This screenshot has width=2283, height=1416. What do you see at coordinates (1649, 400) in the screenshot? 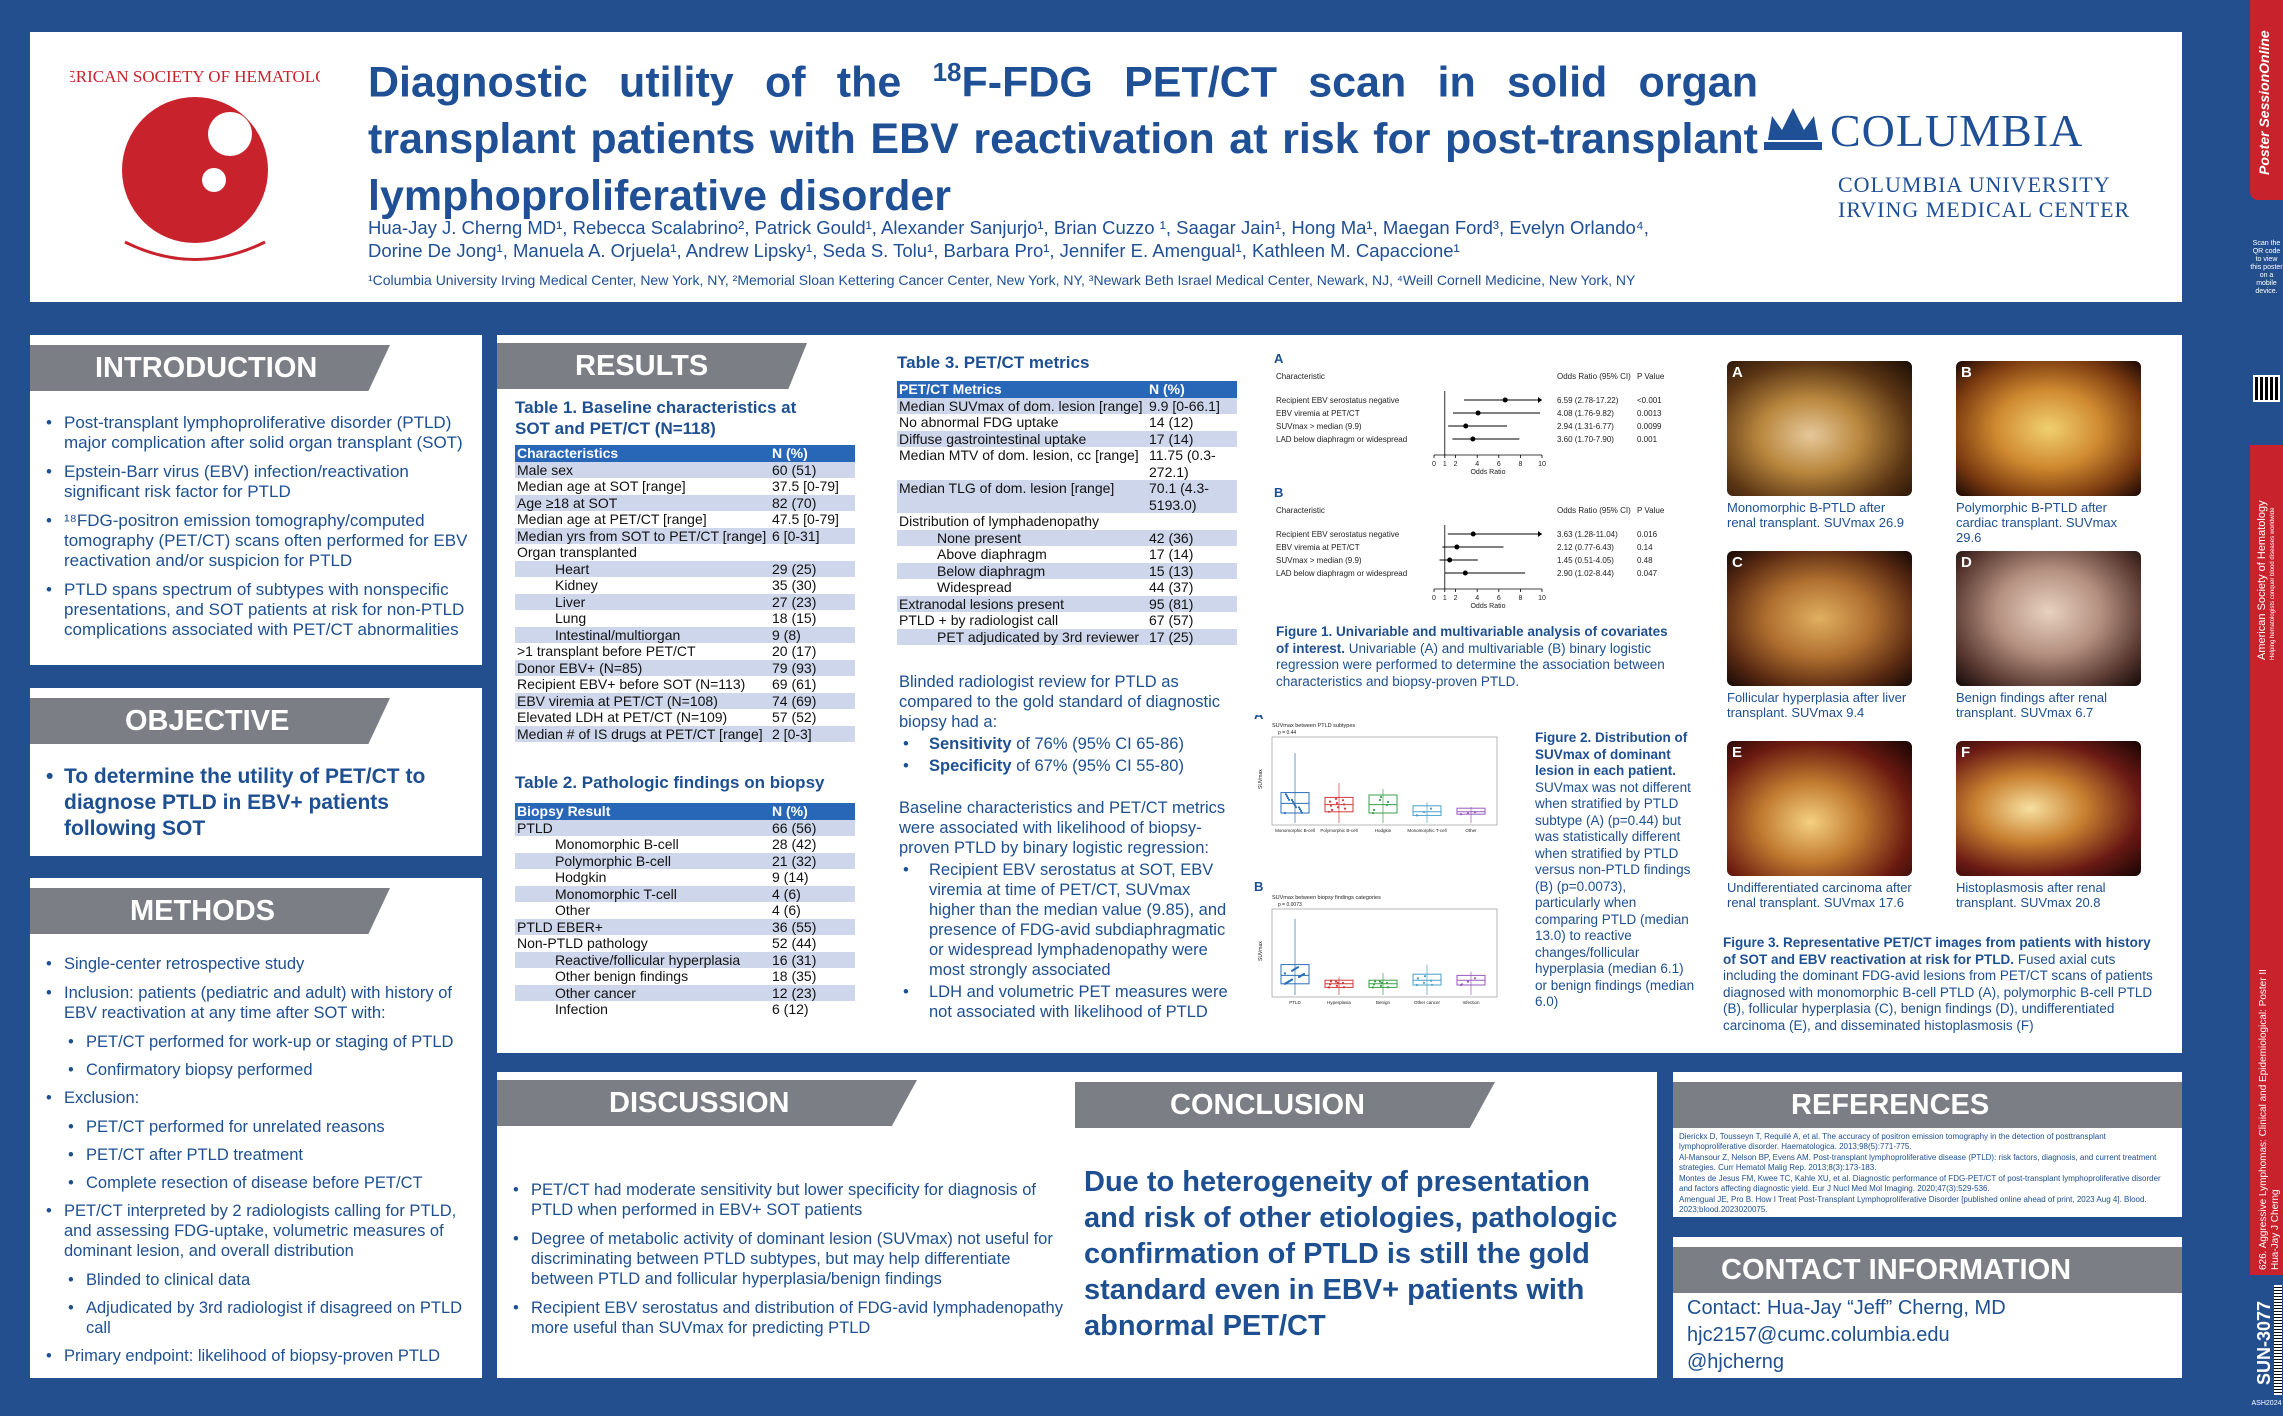
I see `p-value: <0.001` at bounding box center [1649, 400].